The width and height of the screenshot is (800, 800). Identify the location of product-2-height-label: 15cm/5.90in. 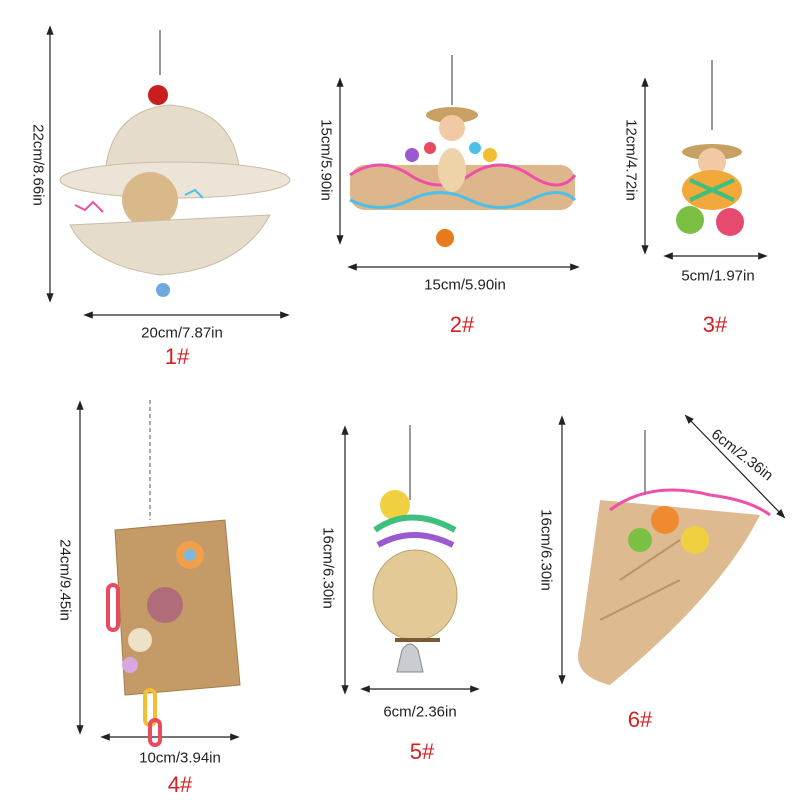
(326, 160).